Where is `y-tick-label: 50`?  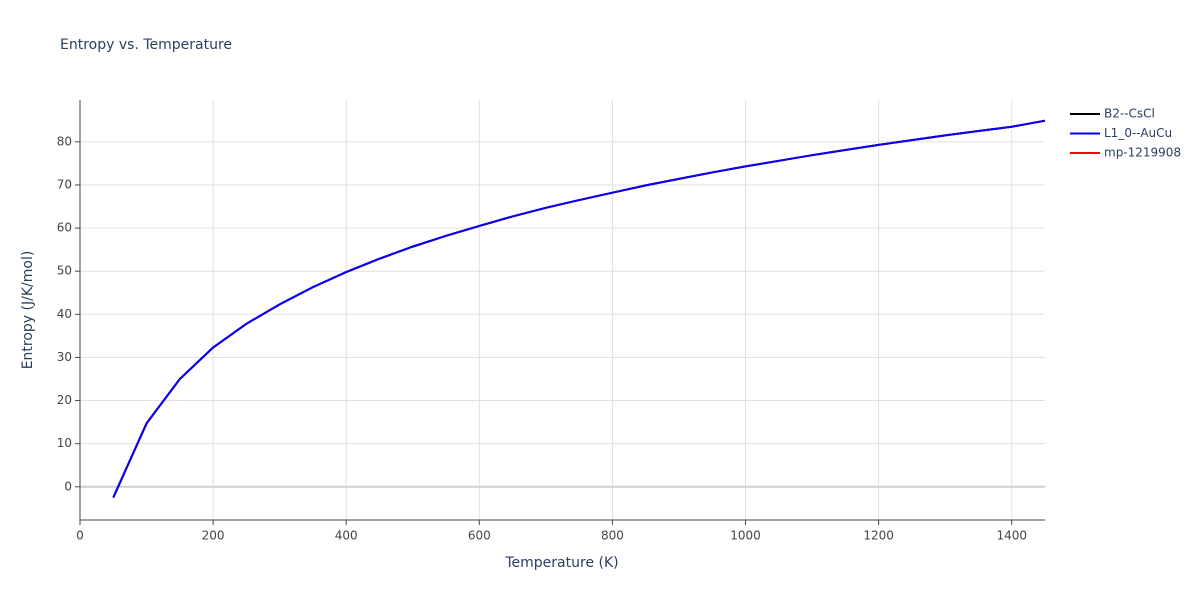
y-tick-label: 50 is located at coordinates (64, 271).